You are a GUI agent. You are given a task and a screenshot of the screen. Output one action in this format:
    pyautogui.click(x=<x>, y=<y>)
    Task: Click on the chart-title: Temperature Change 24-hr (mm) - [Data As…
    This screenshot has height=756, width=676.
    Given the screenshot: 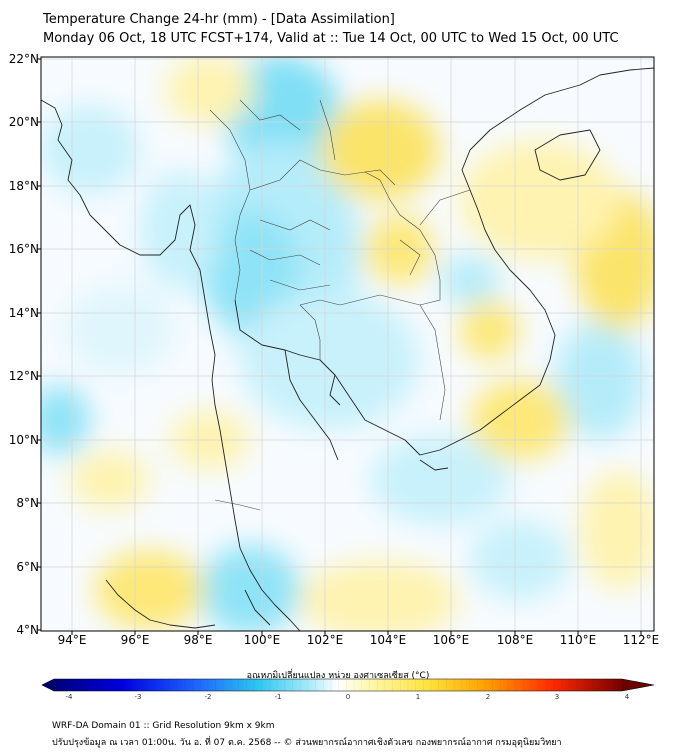 What is the action you would take?
    pyautogui.click(x=219, y=19)
    